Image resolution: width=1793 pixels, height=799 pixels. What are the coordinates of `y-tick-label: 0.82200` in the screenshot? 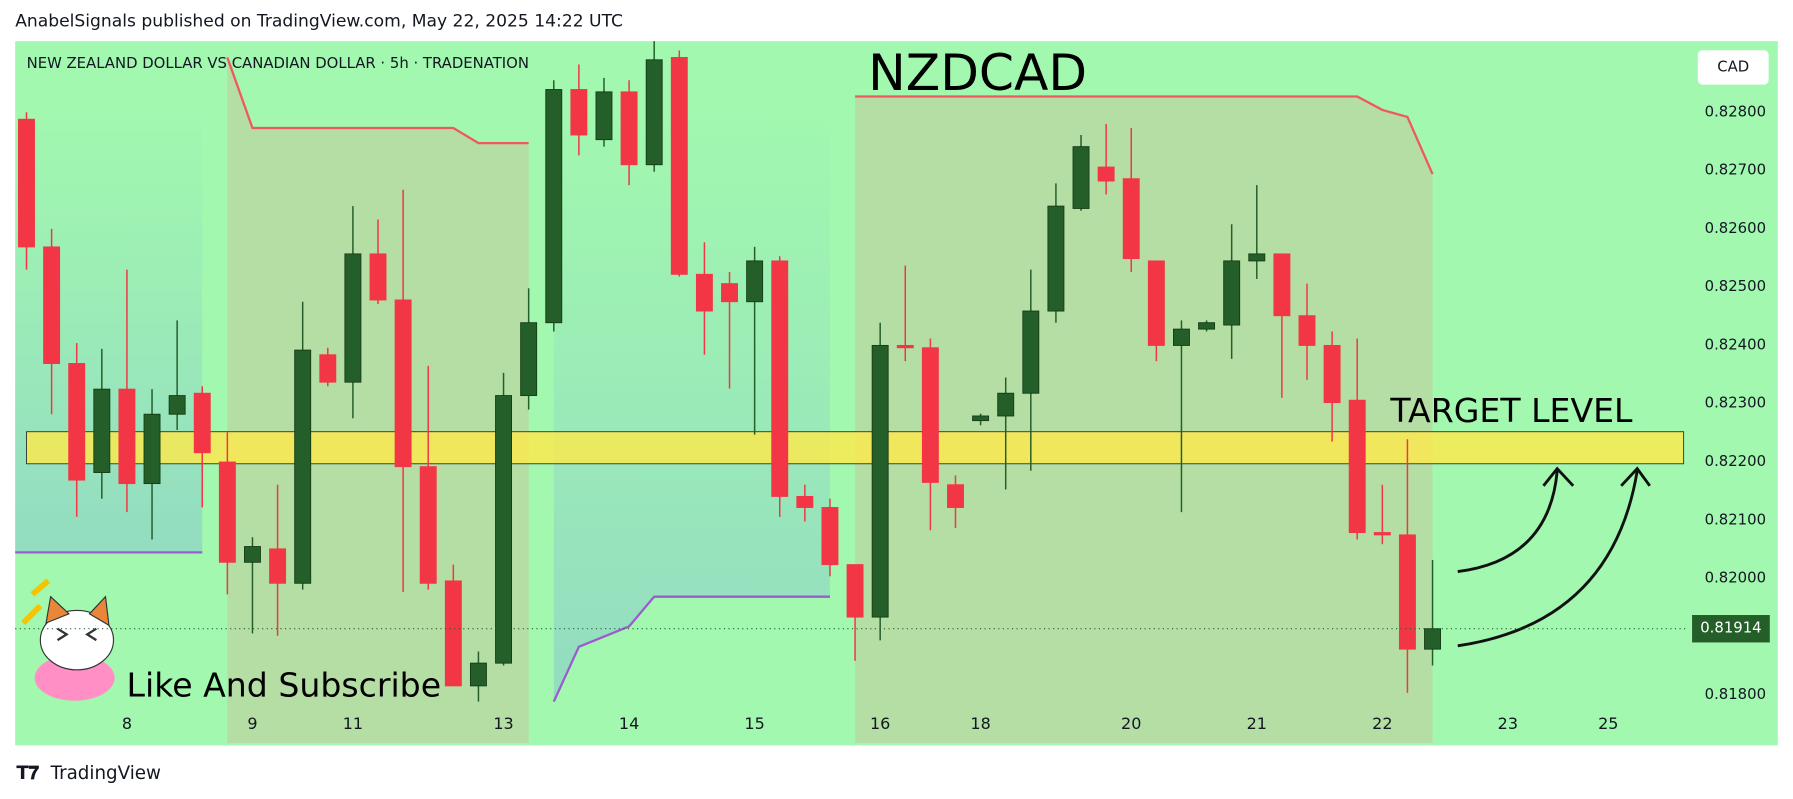 It's located at (1735, 461).